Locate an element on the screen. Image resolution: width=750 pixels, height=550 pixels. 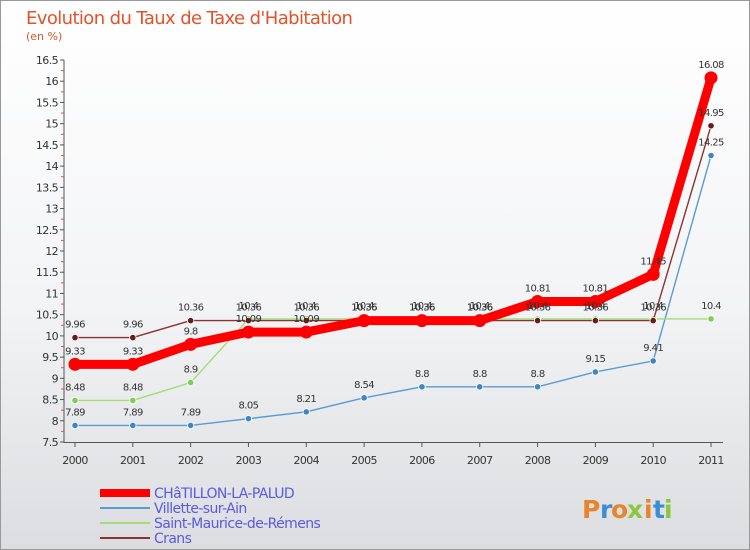
y-tick-label: 12.5 is located at coordinates (47, 230).